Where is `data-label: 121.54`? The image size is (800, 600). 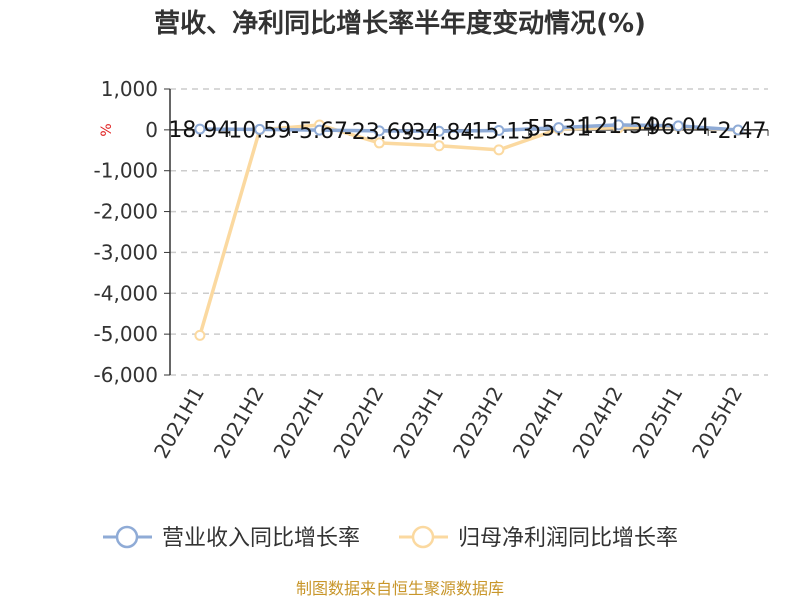 data-label: 121.54 is located at coordinates (618, 126).